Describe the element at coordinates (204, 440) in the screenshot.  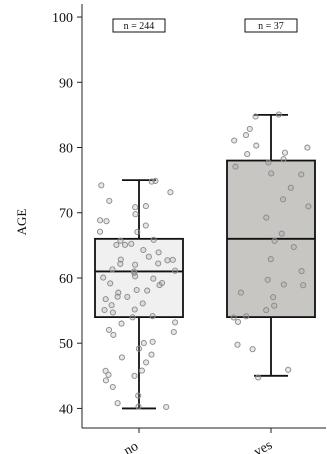
I see `x-axis: no yes` at that location.